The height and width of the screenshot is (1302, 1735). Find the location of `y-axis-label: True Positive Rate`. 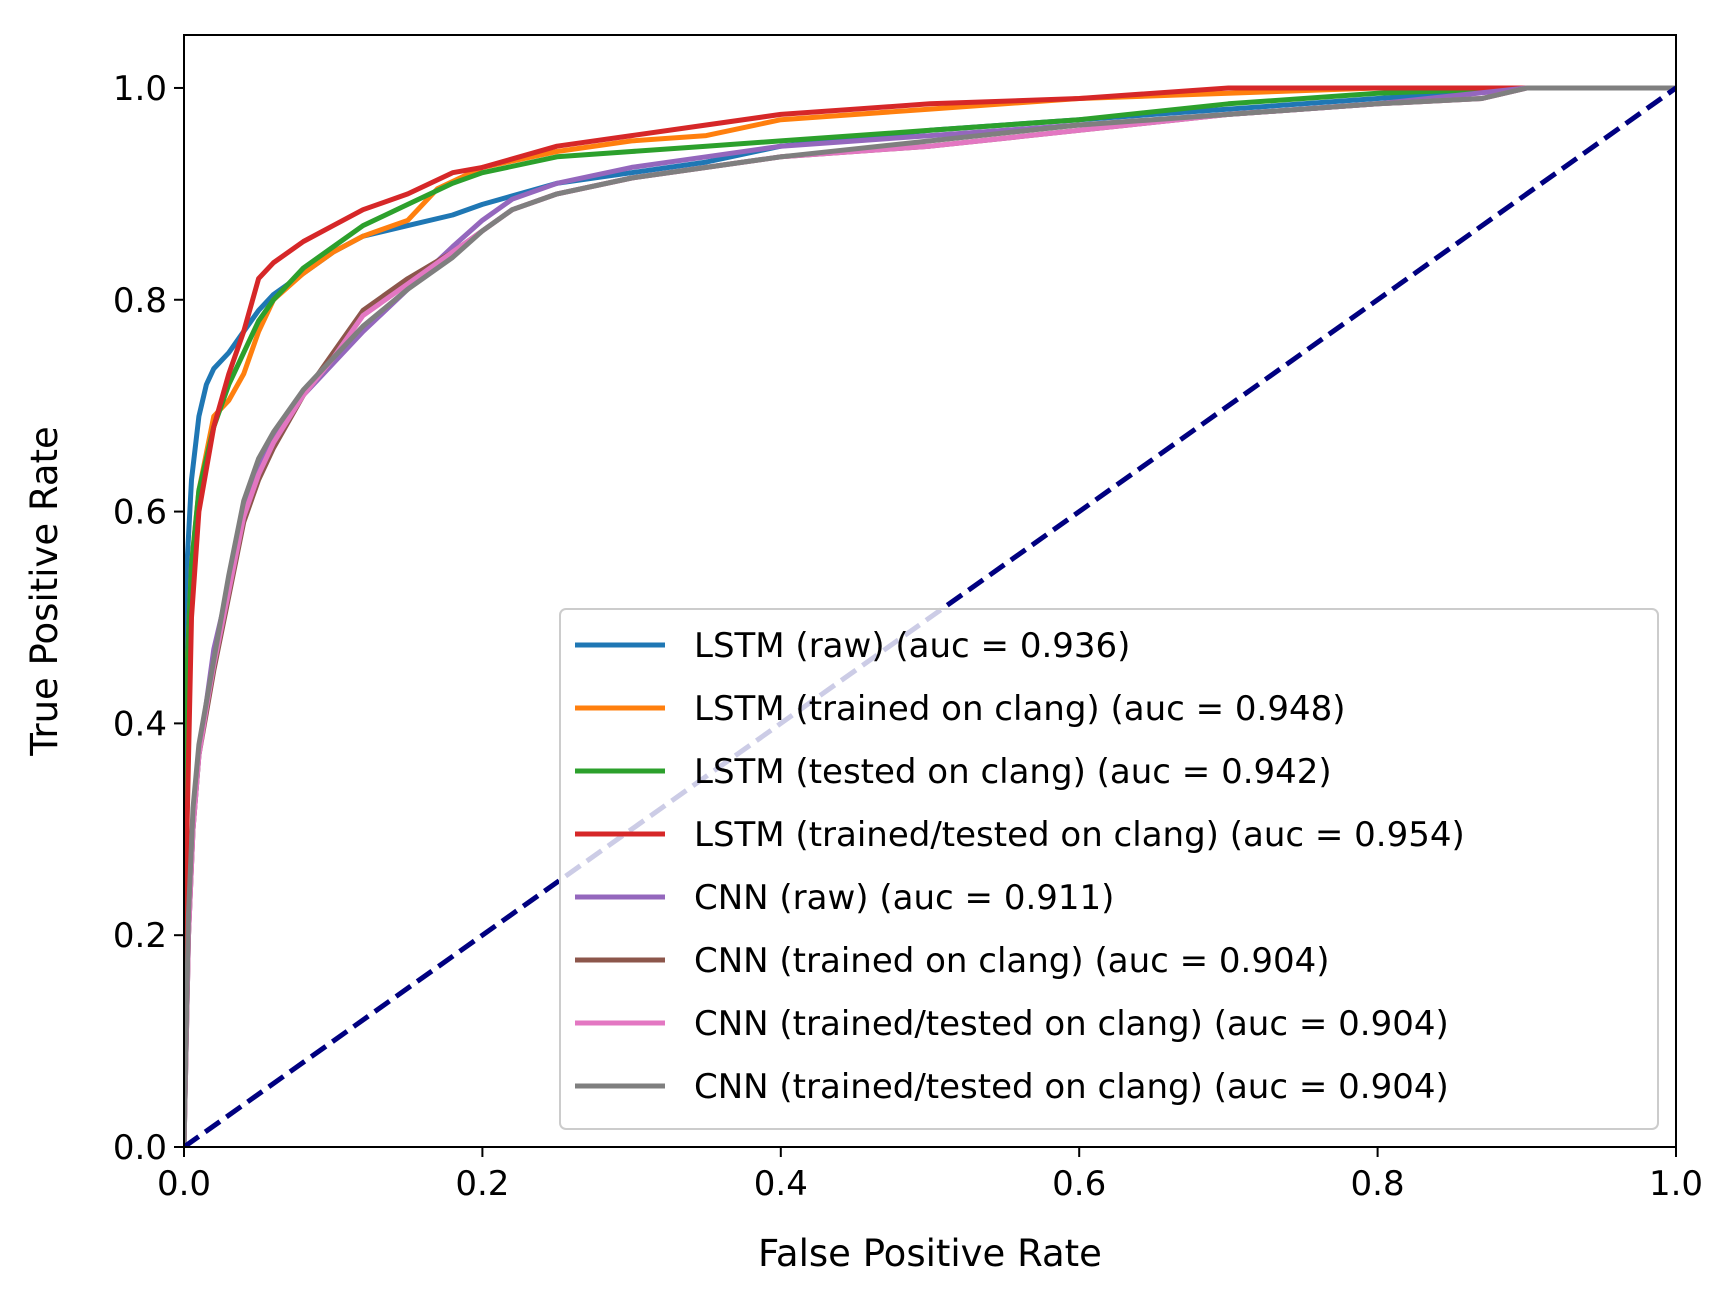

y-axis-label: True Positive Rate is located at coordinates (44, 591).